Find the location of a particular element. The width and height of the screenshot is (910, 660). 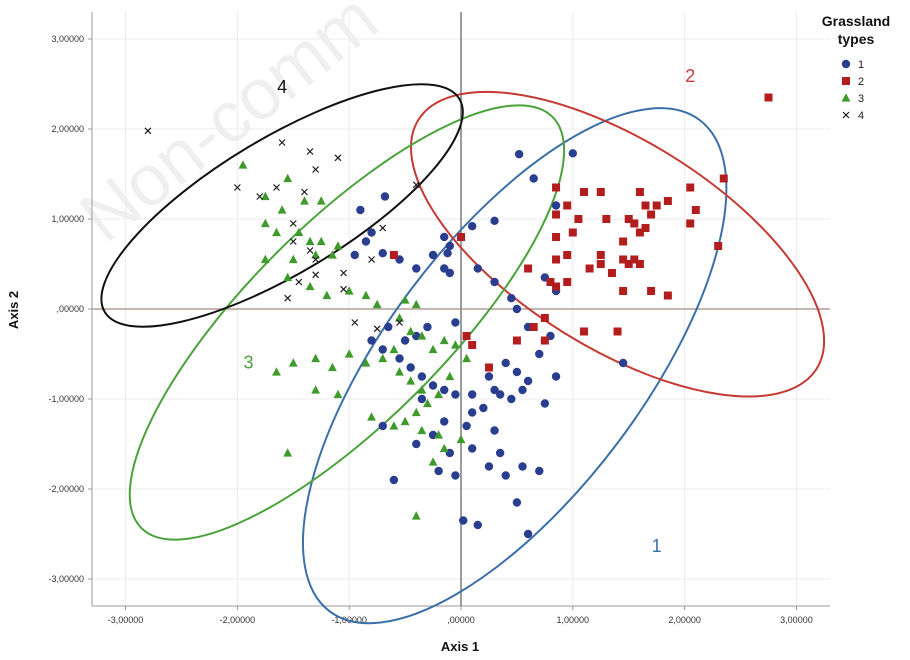

x-tick-label: 3,00000 is located at coordinates (796, 620).